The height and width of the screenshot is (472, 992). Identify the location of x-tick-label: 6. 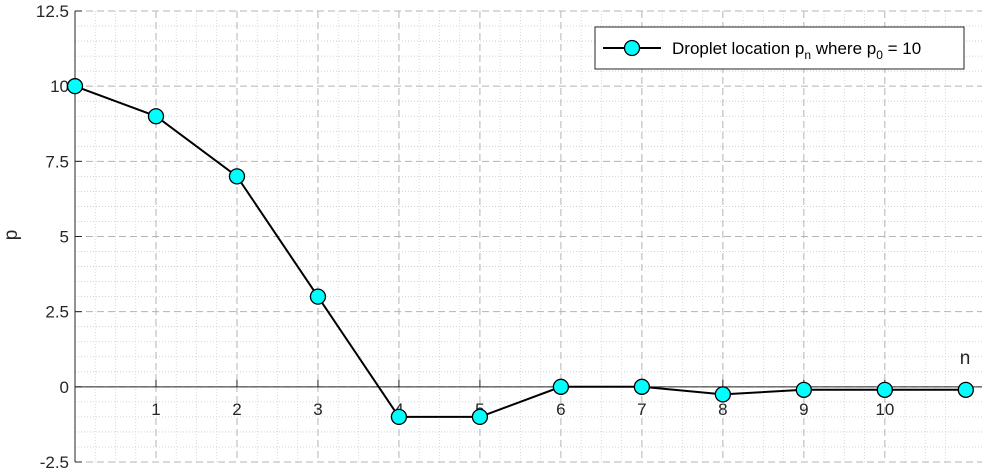
(560, 409).